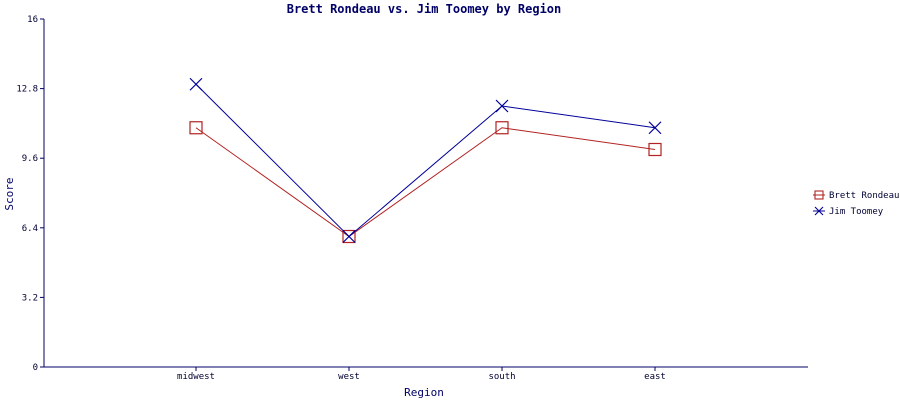 The image size is (900, 400). Describe the element at coordinates (9, 193) in the screenshot. I see `y-axis-label: Score` at that location.